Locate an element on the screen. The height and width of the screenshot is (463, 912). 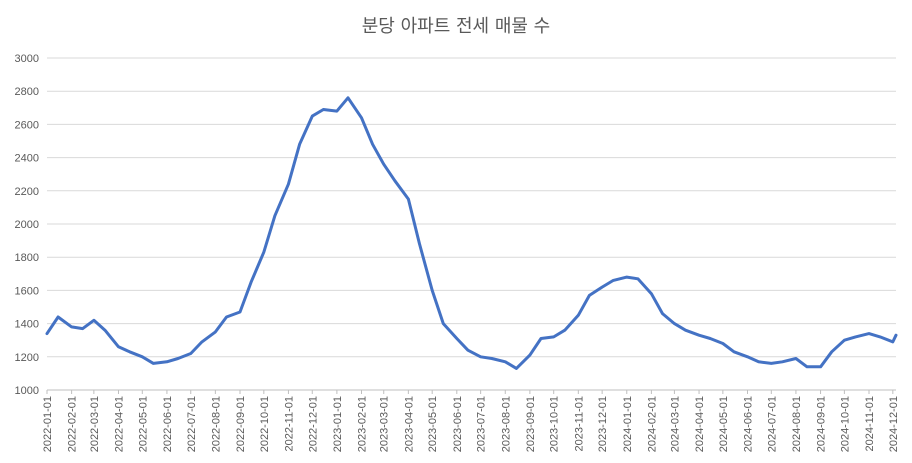
x-tick-label: 2022-05-01 is located at coordinates (143, 424).